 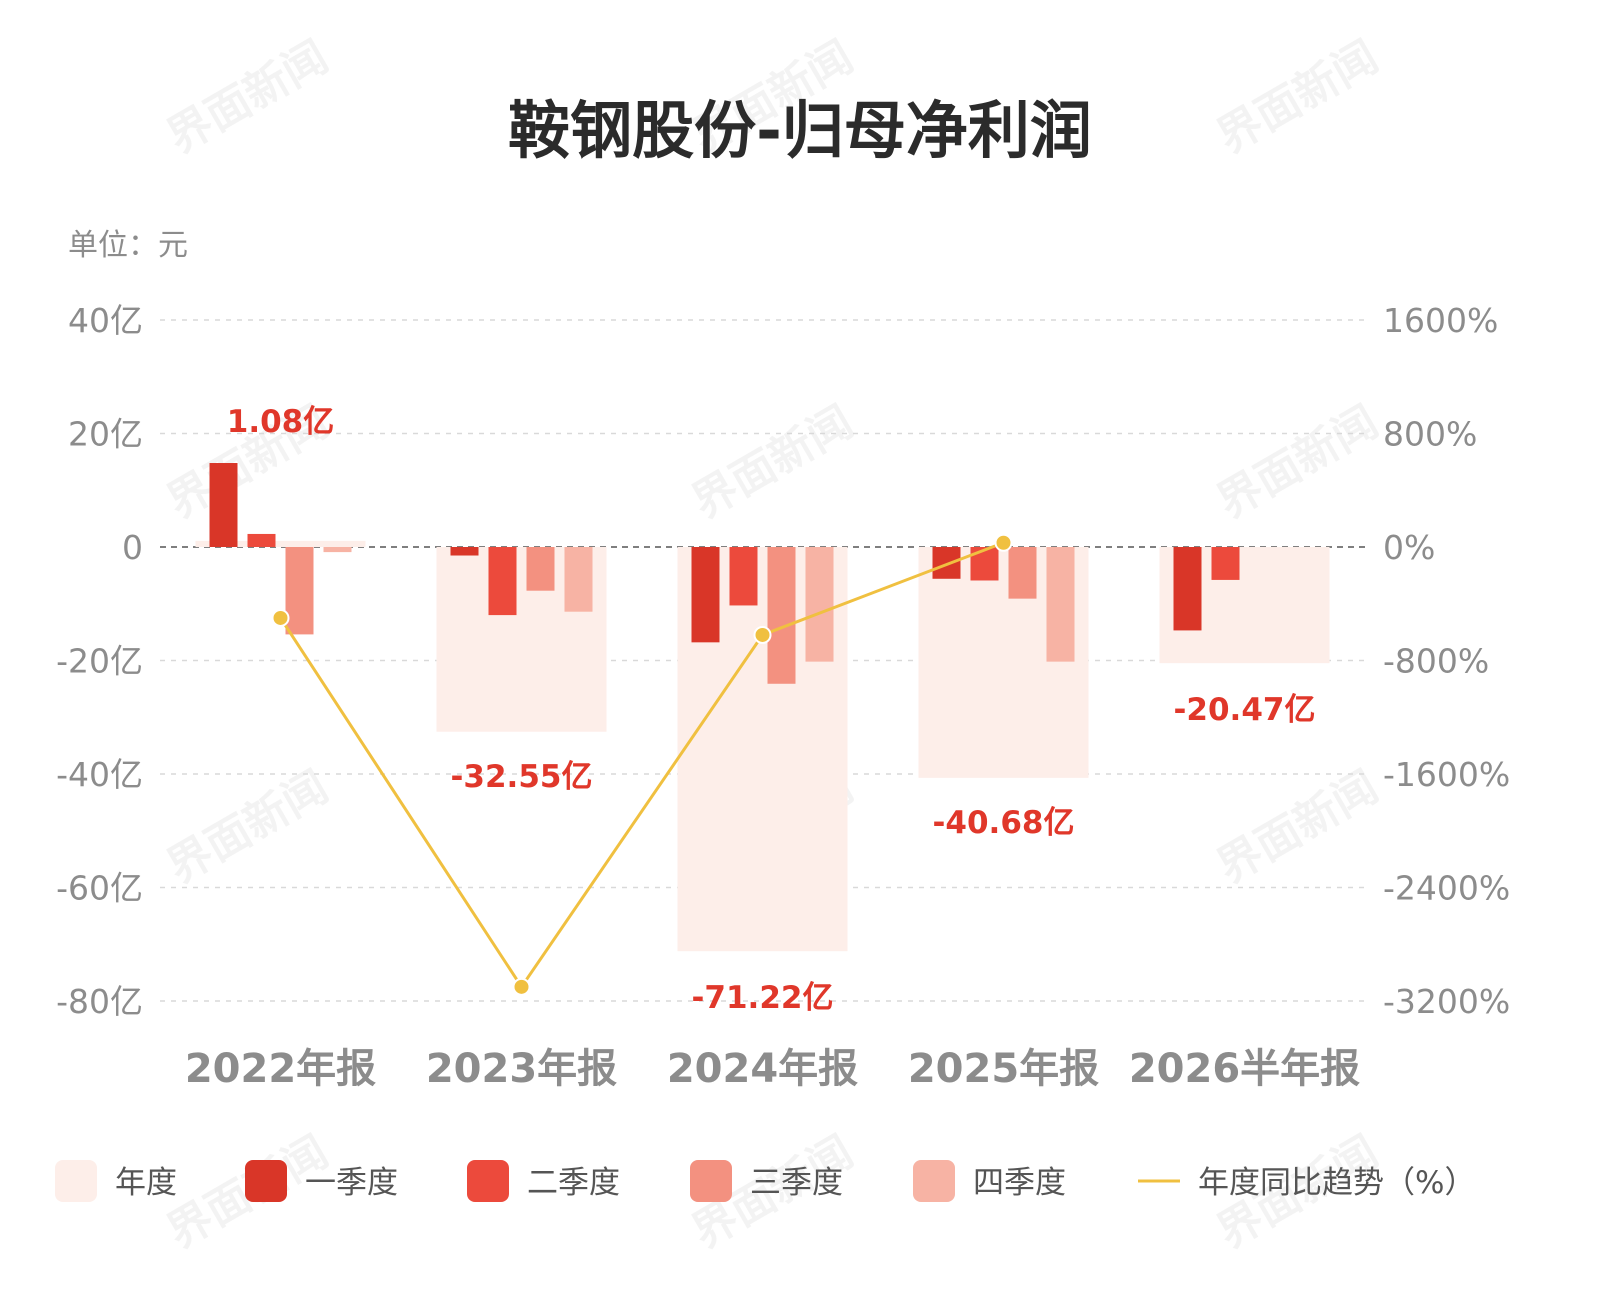 I want to click on legend-label: 四季度, so click(x=1019, y=1183).